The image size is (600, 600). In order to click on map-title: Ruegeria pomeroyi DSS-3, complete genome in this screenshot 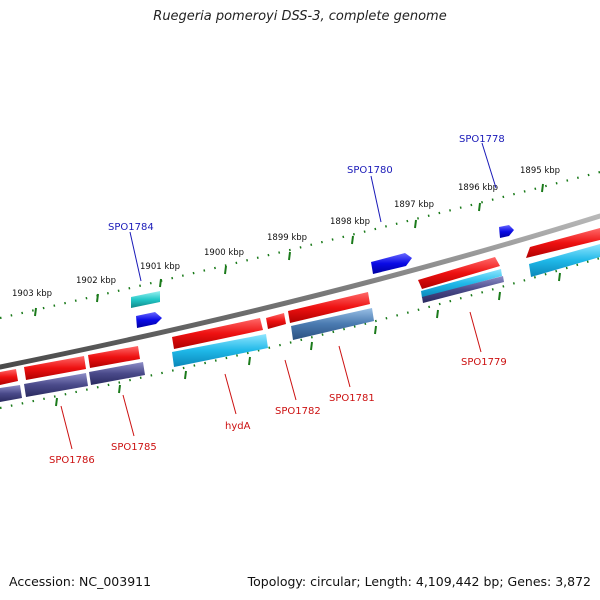, I will do `click(300, 16)`.